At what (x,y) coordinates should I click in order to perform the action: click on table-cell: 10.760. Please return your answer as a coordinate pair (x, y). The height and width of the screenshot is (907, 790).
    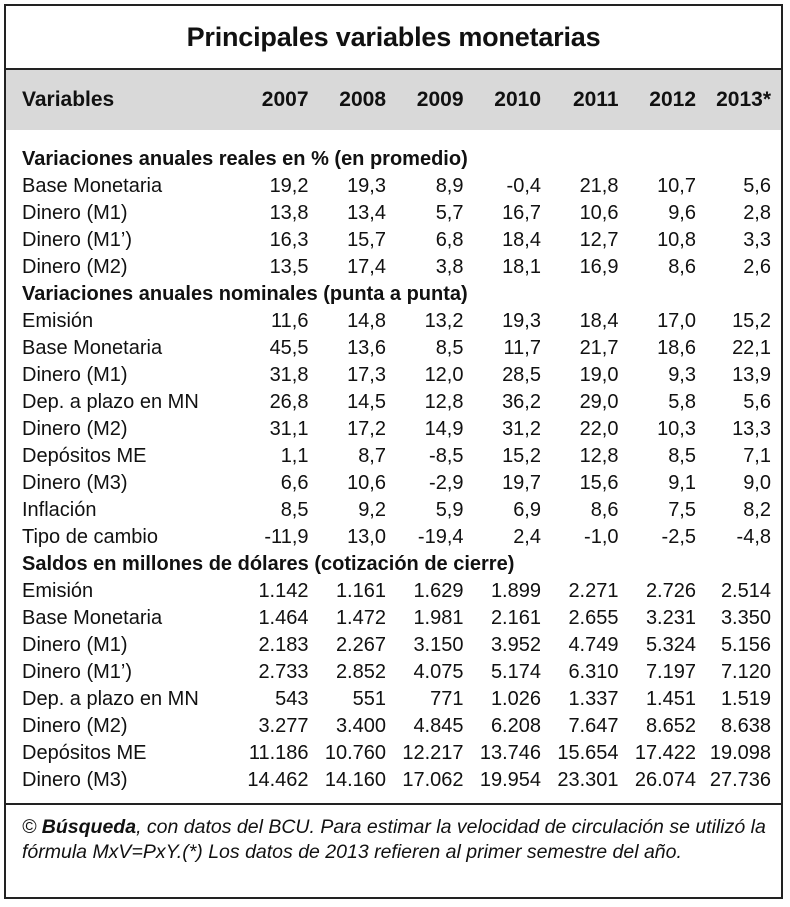
    Looking at the image, I should click on (355, 753).